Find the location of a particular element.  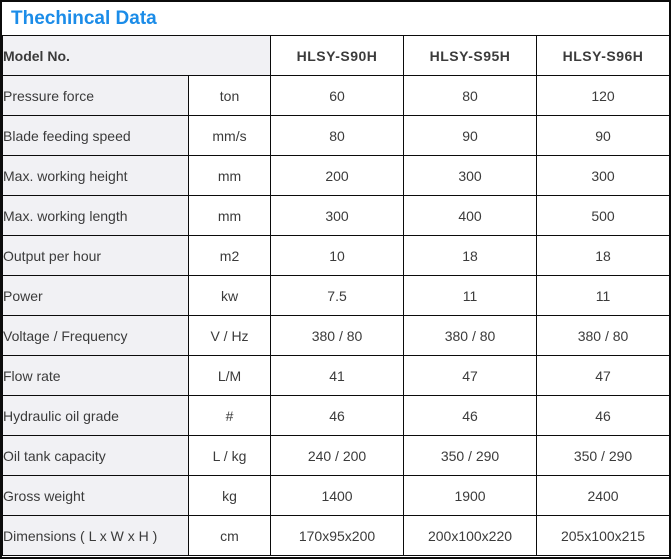

table-row: Hydraulic oil grade # 46 46 46 is located at coordinates (335, 415).